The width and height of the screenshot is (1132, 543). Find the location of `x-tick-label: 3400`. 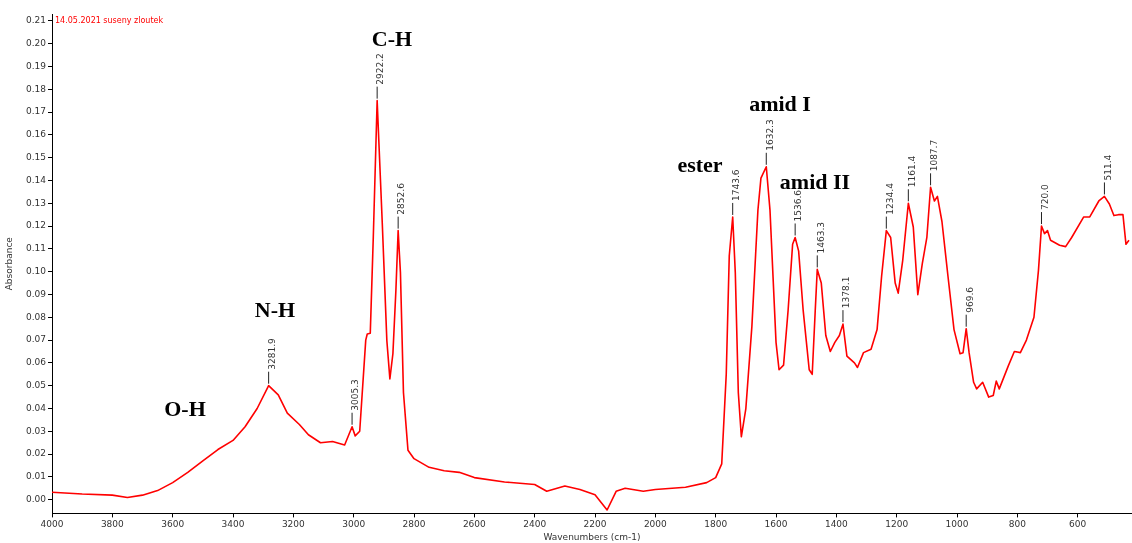

x-tick-label: 3400 is located at coordinates (233, 524).